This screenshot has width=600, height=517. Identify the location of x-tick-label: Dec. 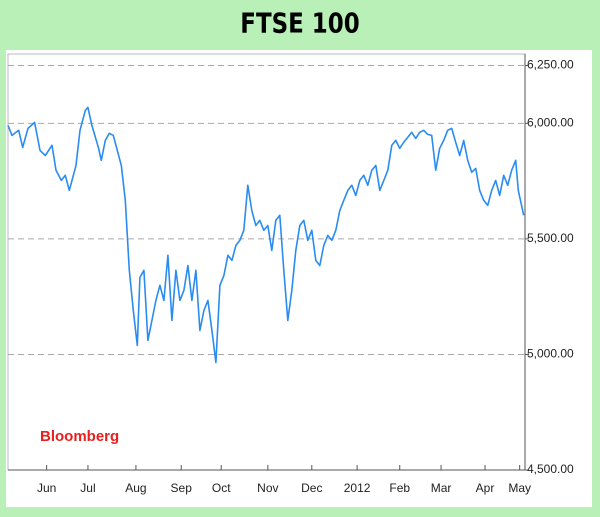
(311, 488).